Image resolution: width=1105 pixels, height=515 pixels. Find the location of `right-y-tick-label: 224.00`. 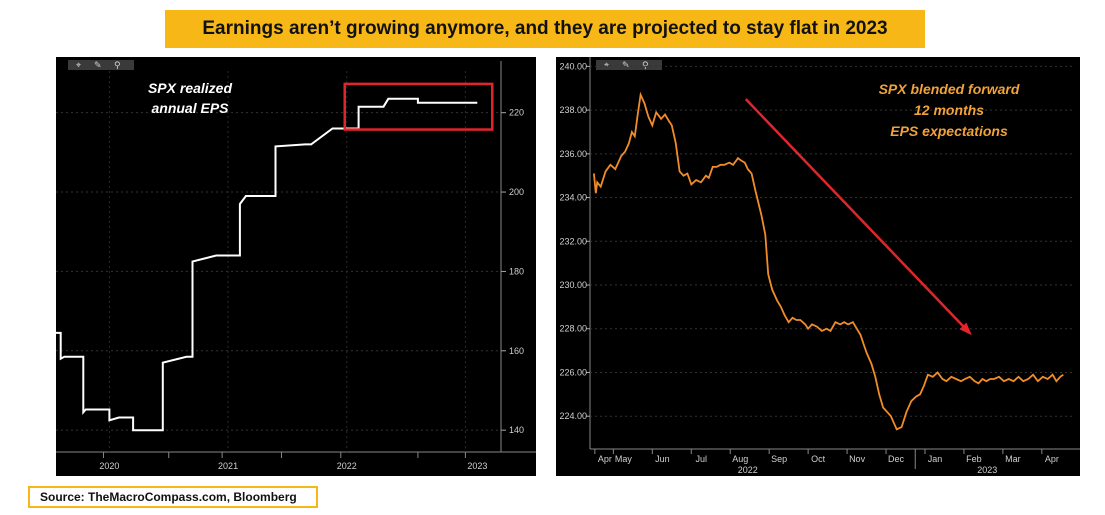

right-y-tick-label: 224.00 is located at coordinates (573, 416).